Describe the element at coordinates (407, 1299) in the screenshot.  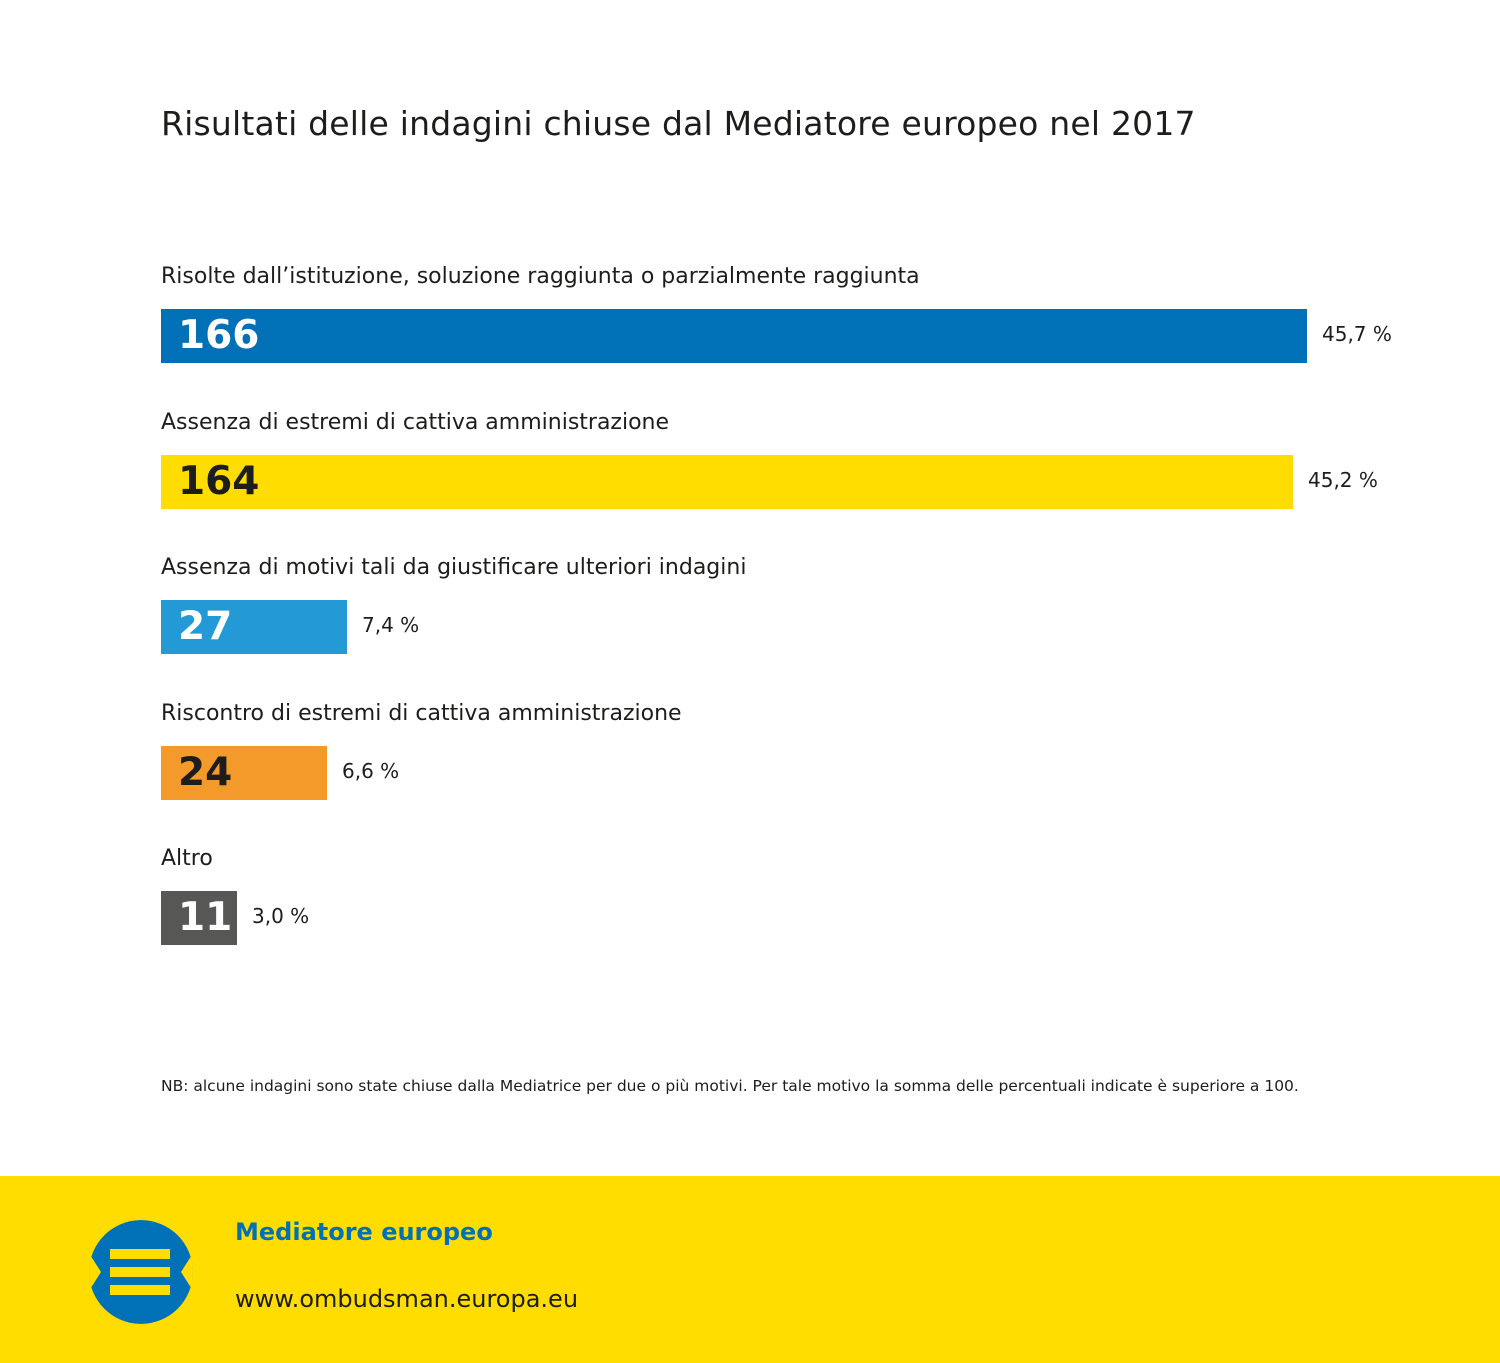
I see `org-url: www.ombudsman.europa.eu` at that location.